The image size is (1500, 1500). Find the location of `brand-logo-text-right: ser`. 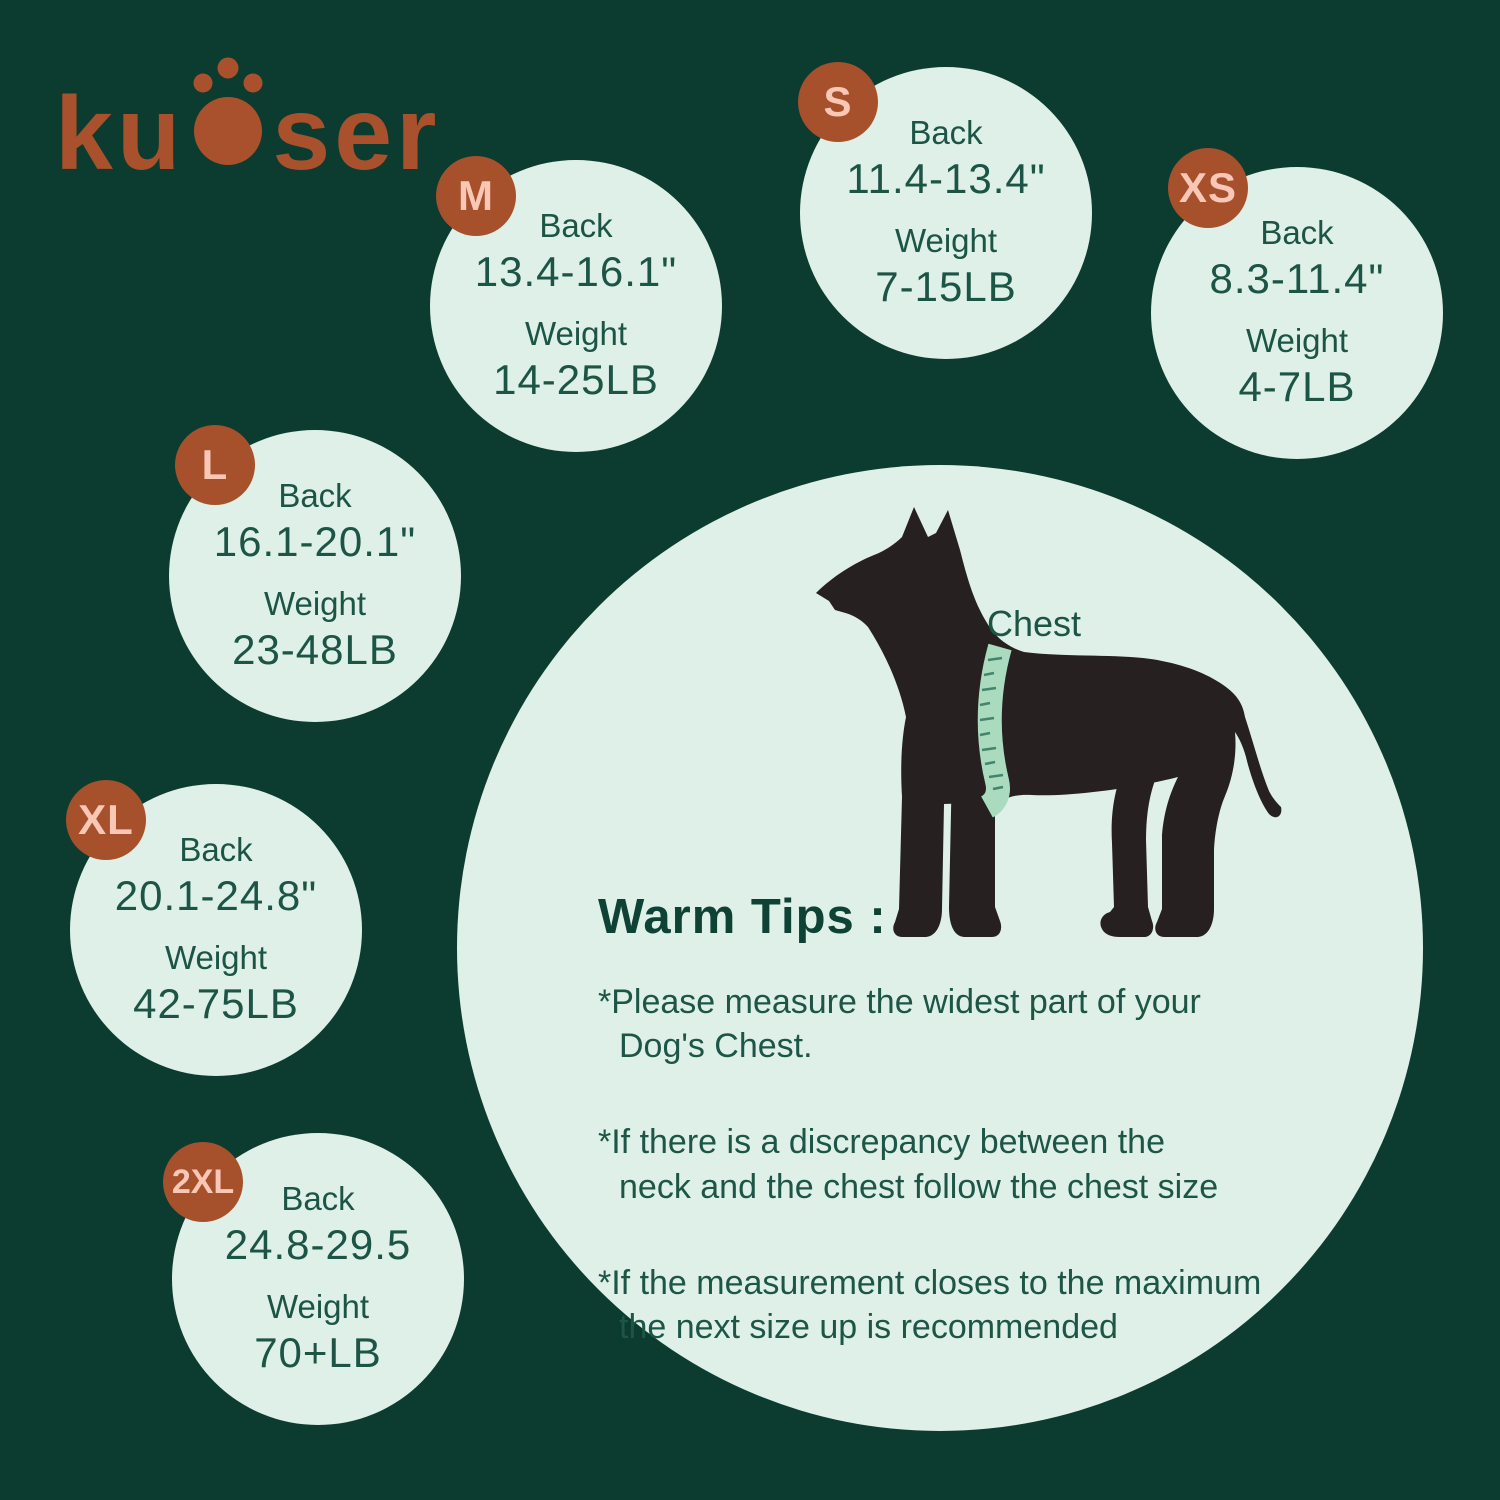

brand-logo-text-right: ser is located at coordinates (356, 134).